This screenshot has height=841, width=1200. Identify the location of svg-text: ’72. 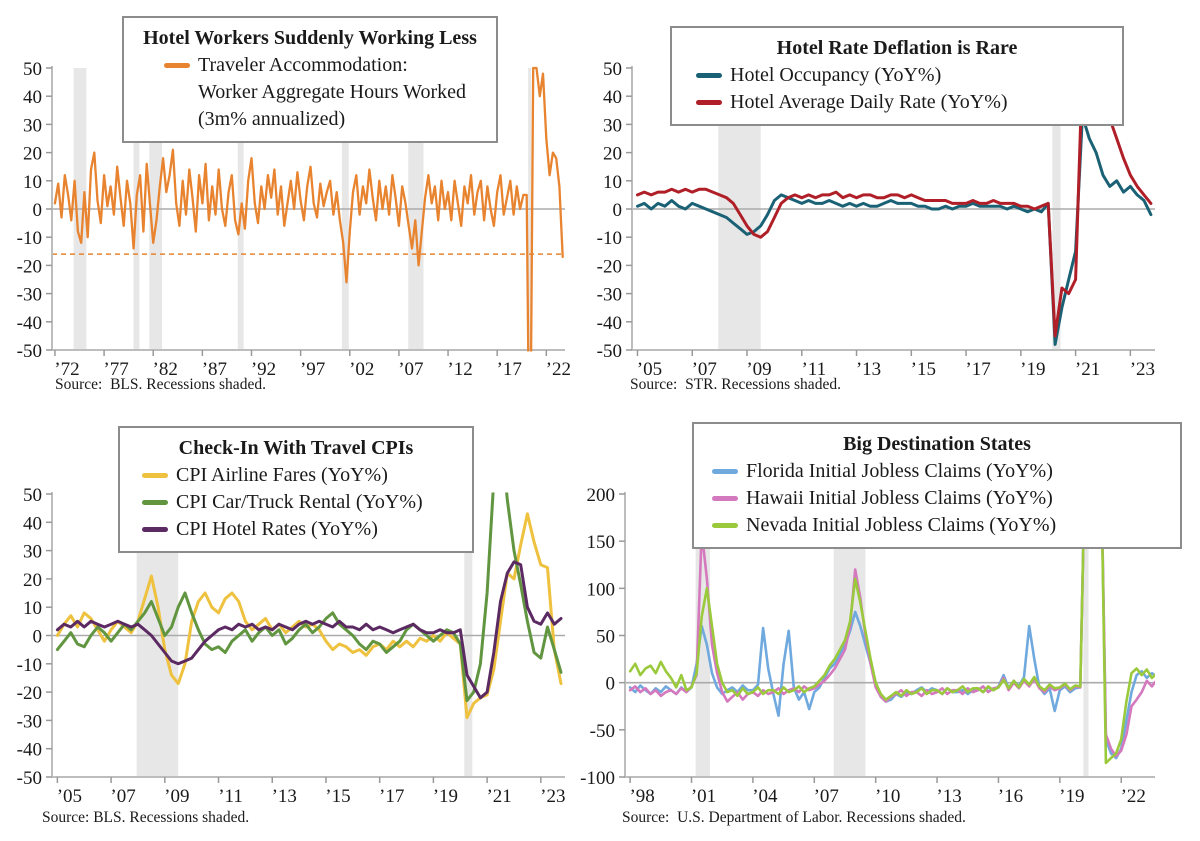
(66, 369).